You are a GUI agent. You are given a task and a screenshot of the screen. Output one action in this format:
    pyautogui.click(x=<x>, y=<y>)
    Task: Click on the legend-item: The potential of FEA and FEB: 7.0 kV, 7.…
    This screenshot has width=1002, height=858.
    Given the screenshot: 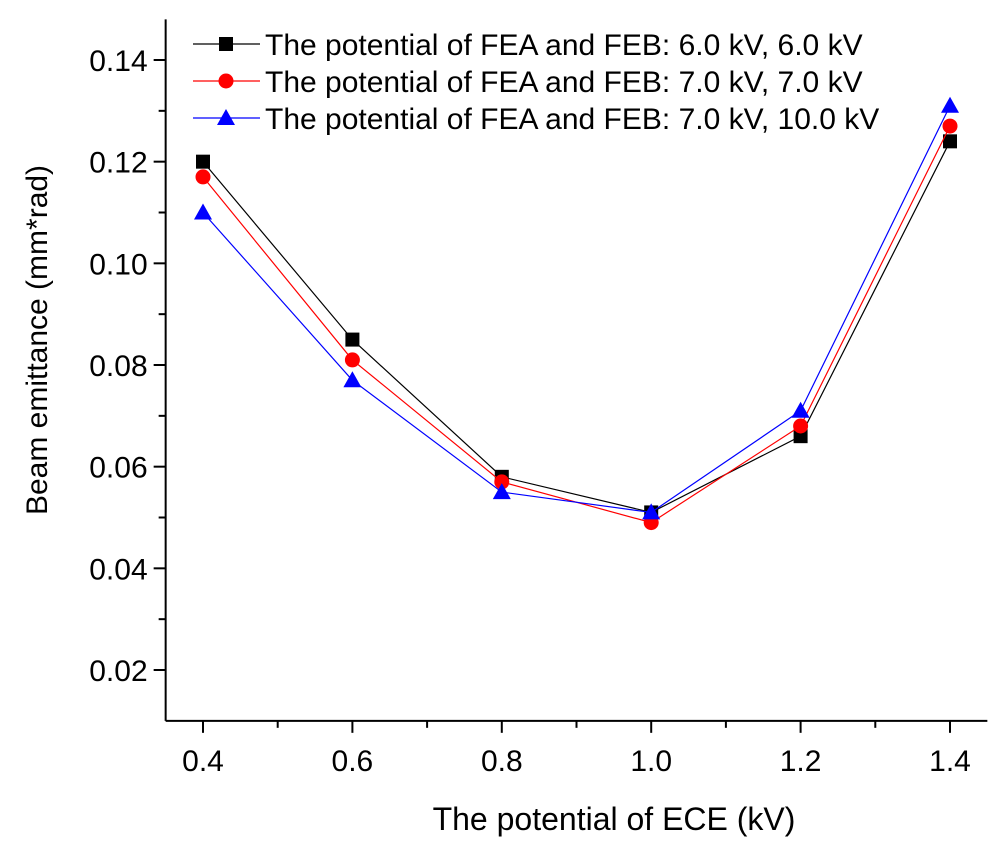 What is the action you would take?
    pyautogui.click(x=528, y=82)
    